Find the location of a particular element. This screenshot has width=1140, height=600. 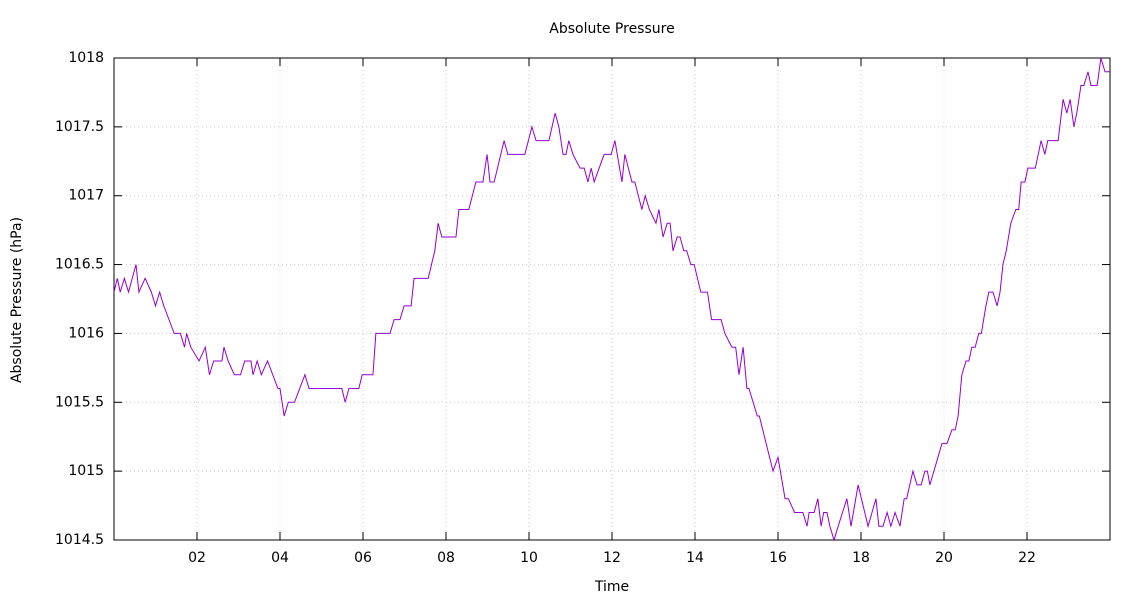

y-tick-label: 1015 is located at coordinates (86, 471).